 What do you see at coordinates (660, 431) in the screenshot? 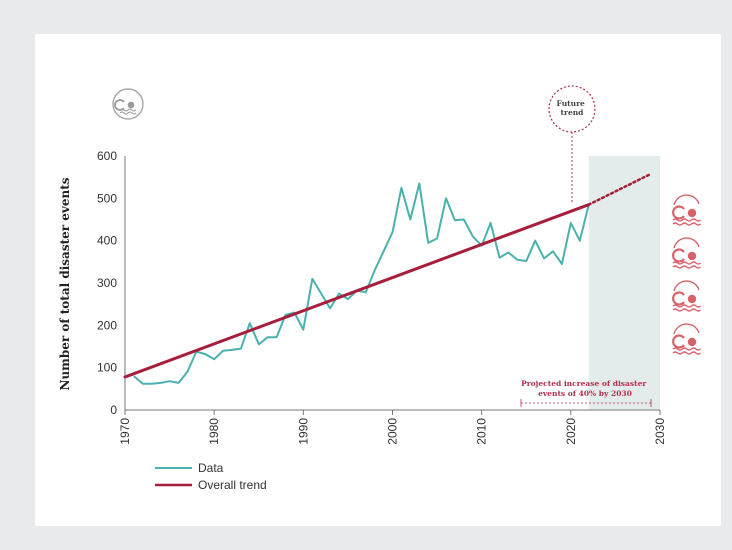
I see `x-tick-label: 2030` at bounding box center [660, 431].